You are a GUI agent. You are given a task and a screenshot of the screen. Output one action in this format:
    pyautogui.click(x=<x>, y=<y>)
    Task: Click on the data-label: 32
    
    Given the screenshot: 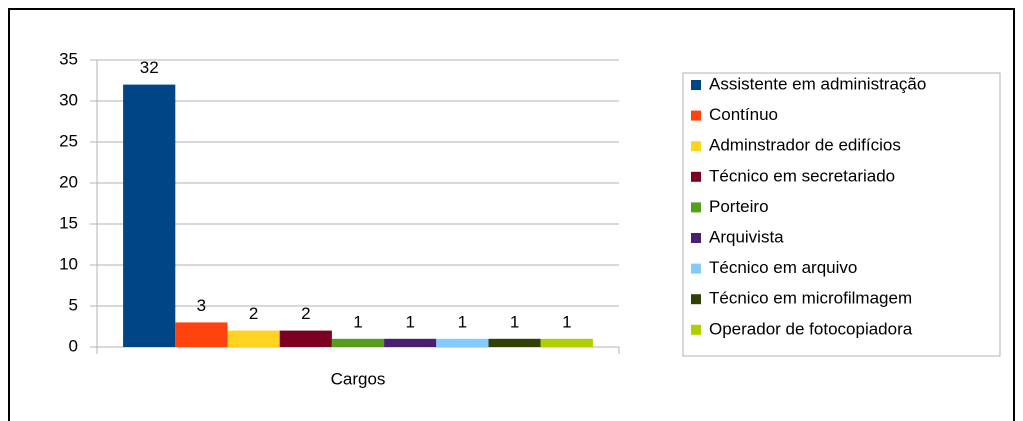 What is the action you would take?
    pyautogui.click(x=149, y=67)
    